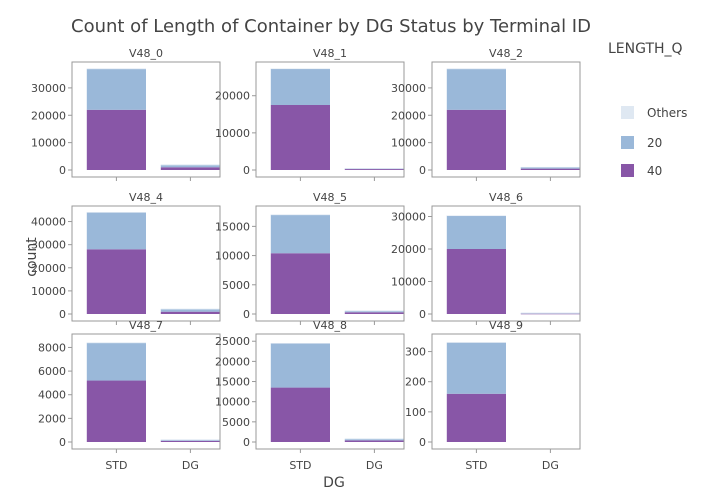 The height and width of the screenshot is (500, 704). Describe the element at coordinates (422, 170) in the screenshot. I see `y-tick-label-v48-2-0: 0` at that location.